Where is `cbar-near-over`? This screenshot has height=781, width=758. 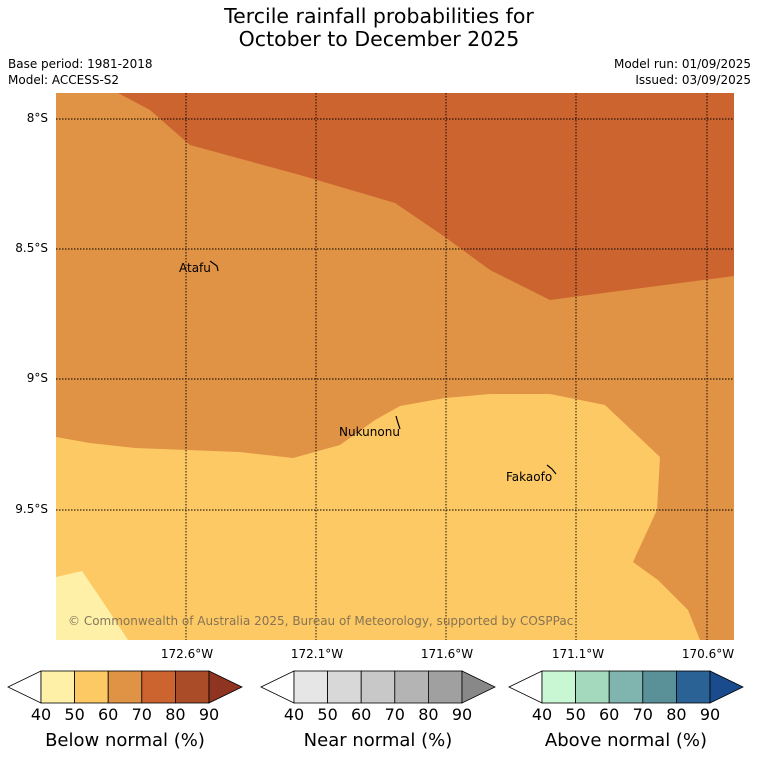 cbar-near-over is located at coordinates (478, 687).